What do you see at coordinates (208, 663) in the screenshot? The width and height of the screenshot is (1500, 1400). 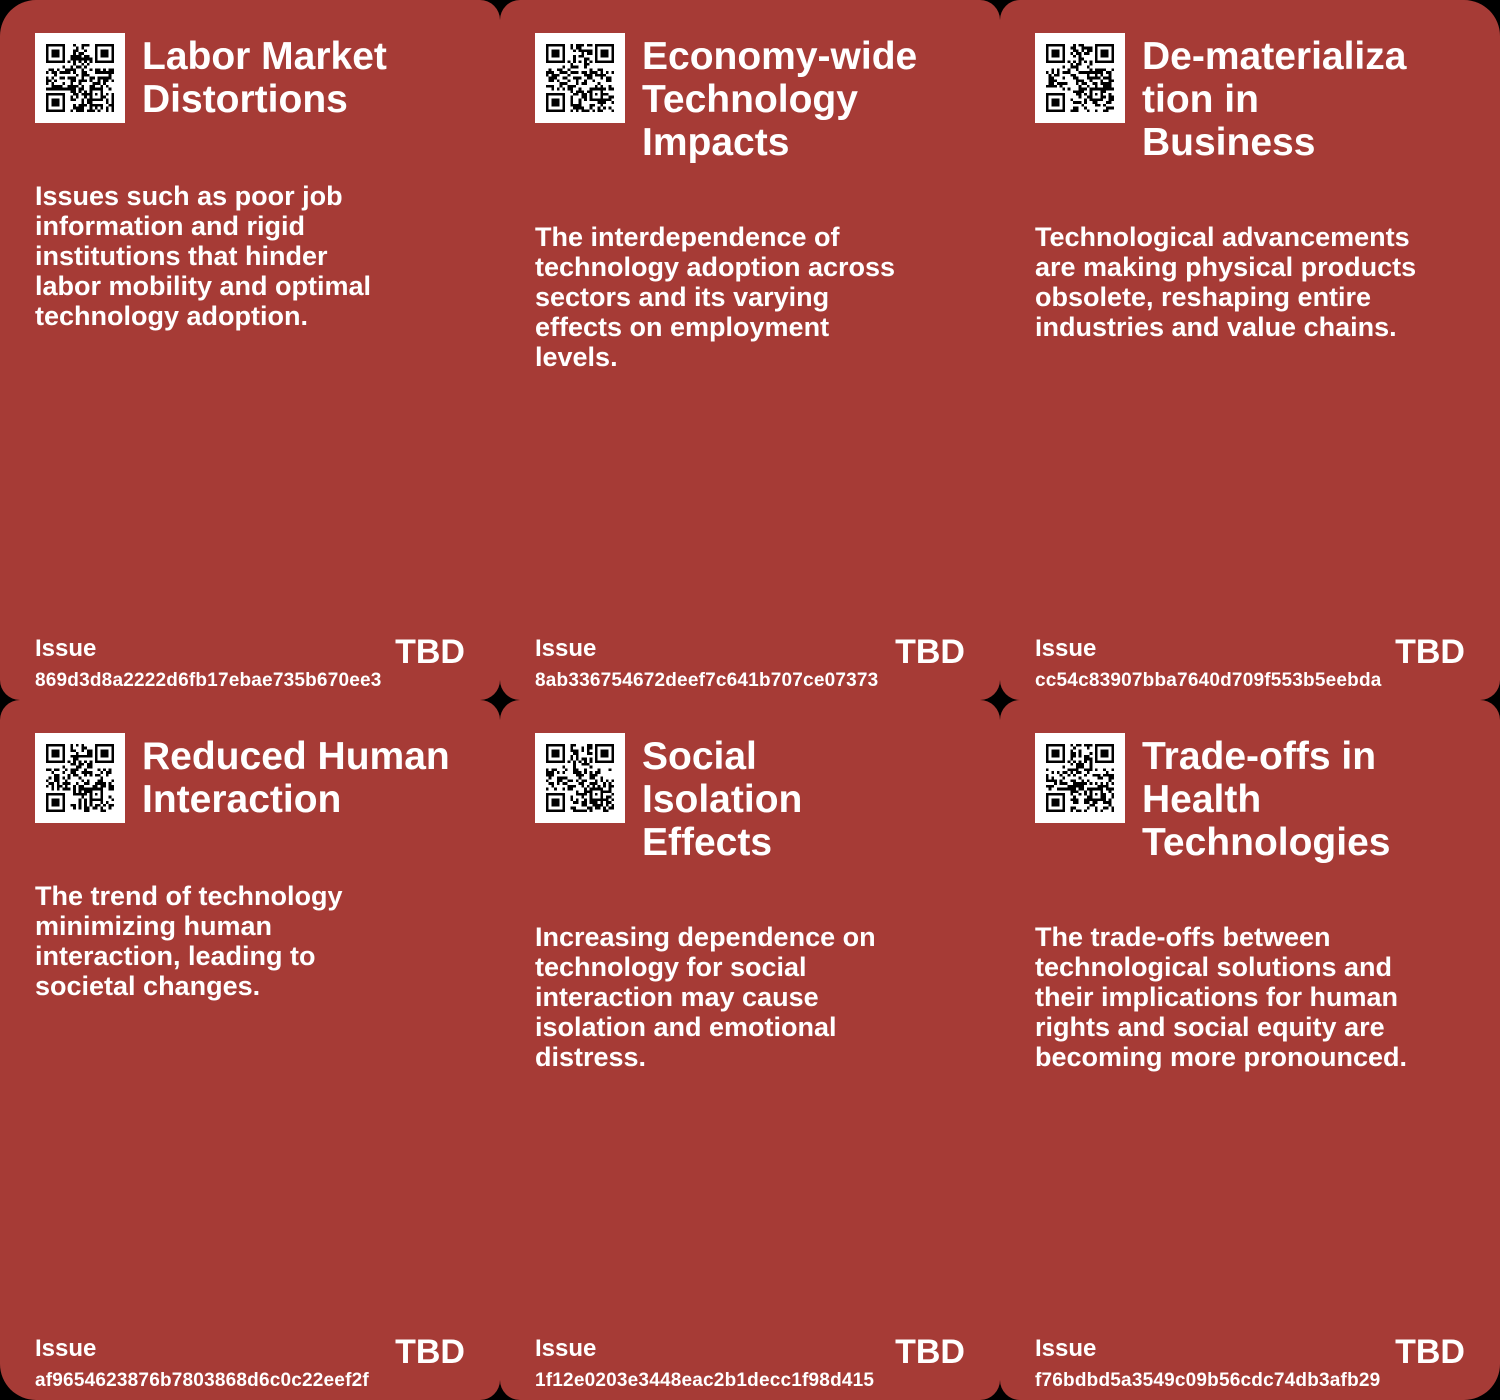 I see `issue-block: Issue 869d3d8a2222d6fb17ebae735b670ee3` at bounding box center [208, 663].